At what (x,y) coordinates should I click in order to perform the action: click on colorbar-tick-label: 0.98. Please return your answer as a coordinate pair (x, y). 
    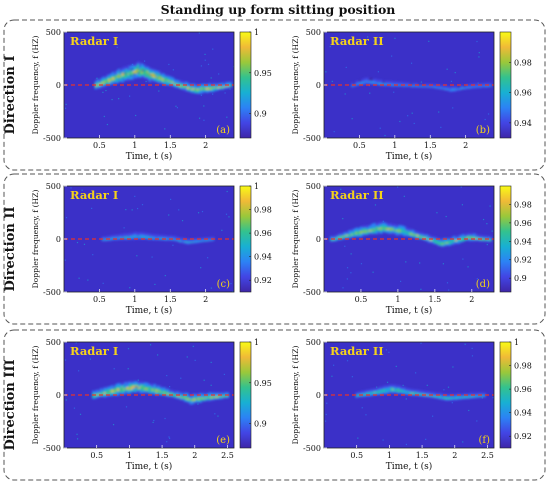
    Looking at the image, I should click on (523, 366).